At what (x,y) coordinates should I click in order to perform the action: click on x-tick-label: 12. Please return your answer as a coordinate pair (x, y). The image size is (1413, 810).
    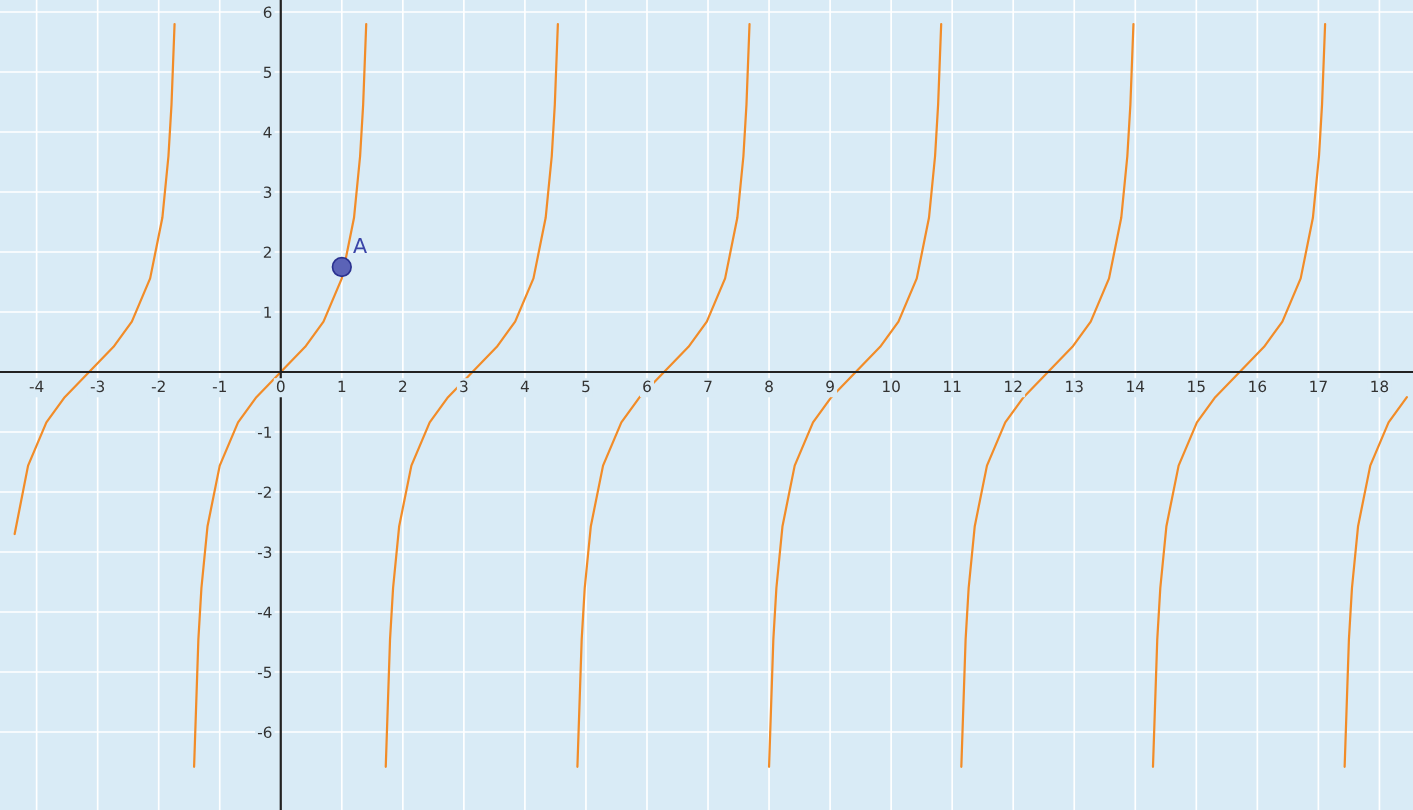
    Looking at the image, I should click on (1013, 386).